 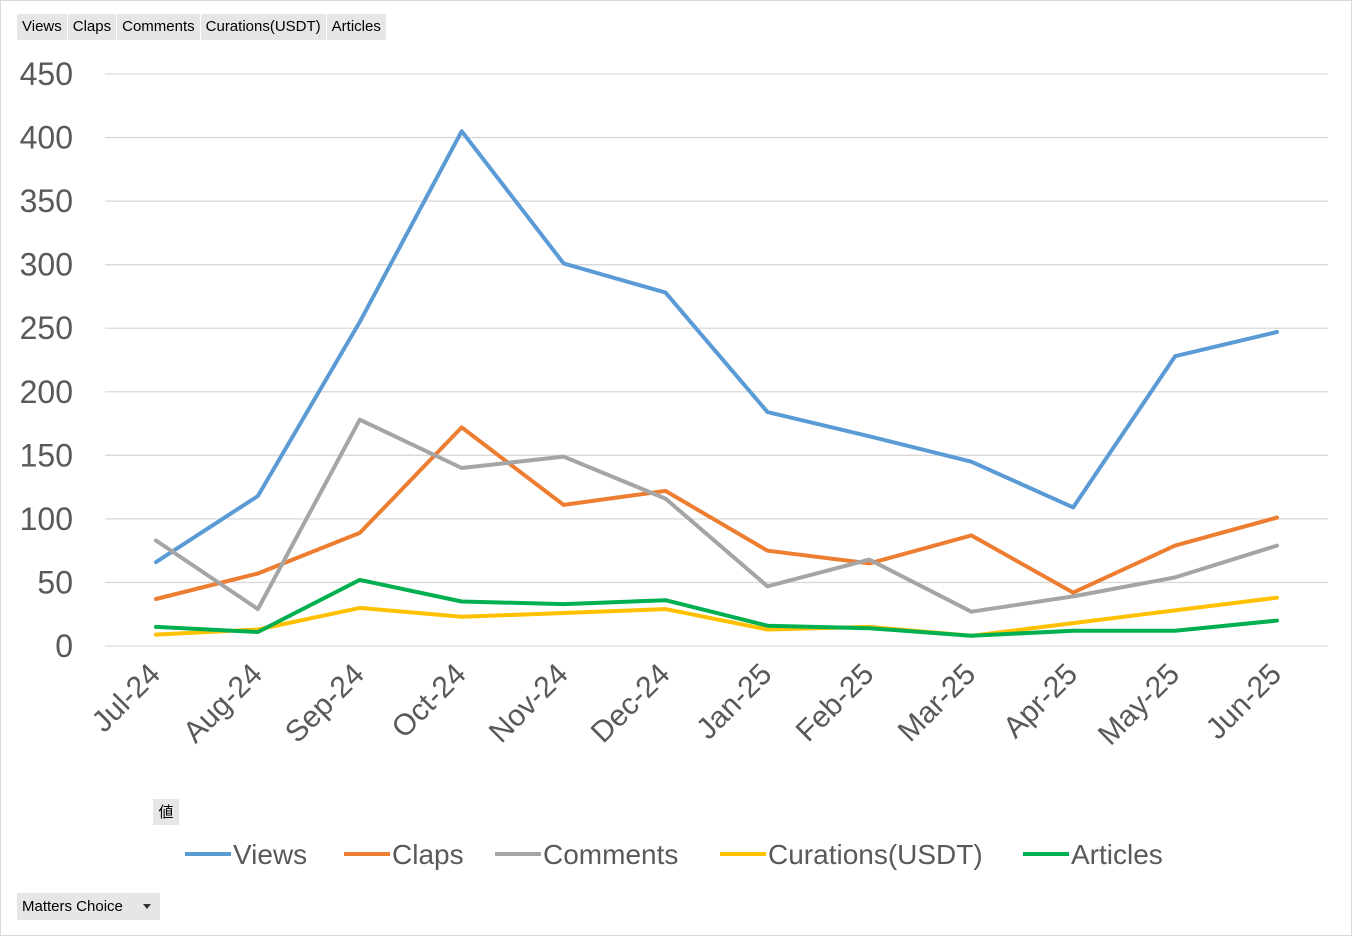 What do you see at coordinates (937, 703) in the screenshot?
I see `x-tick-label: Mar-25` at bounding box center [937, 703].